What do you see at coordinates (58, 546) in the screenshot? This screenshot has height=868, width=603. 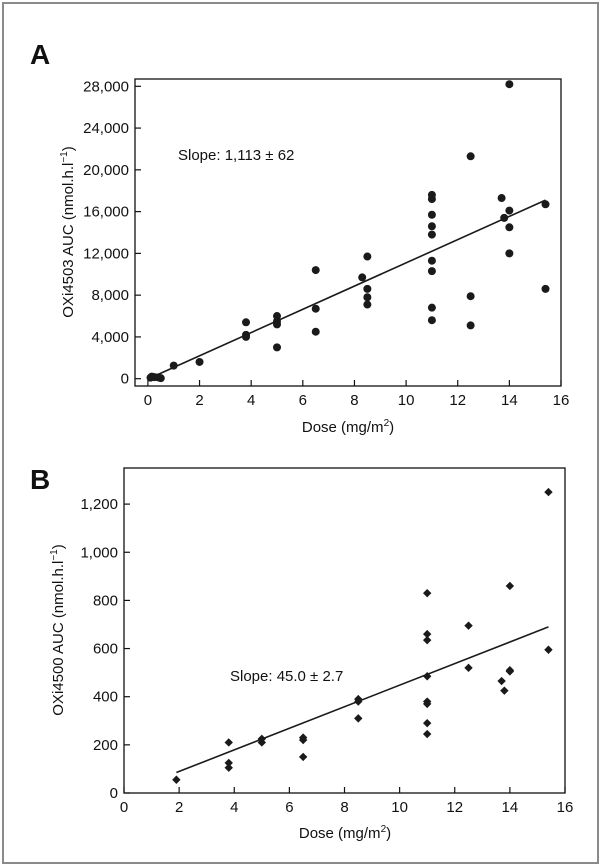 I see `panel-b-y-axis-title-end: )` at bounding box center [58, 546].